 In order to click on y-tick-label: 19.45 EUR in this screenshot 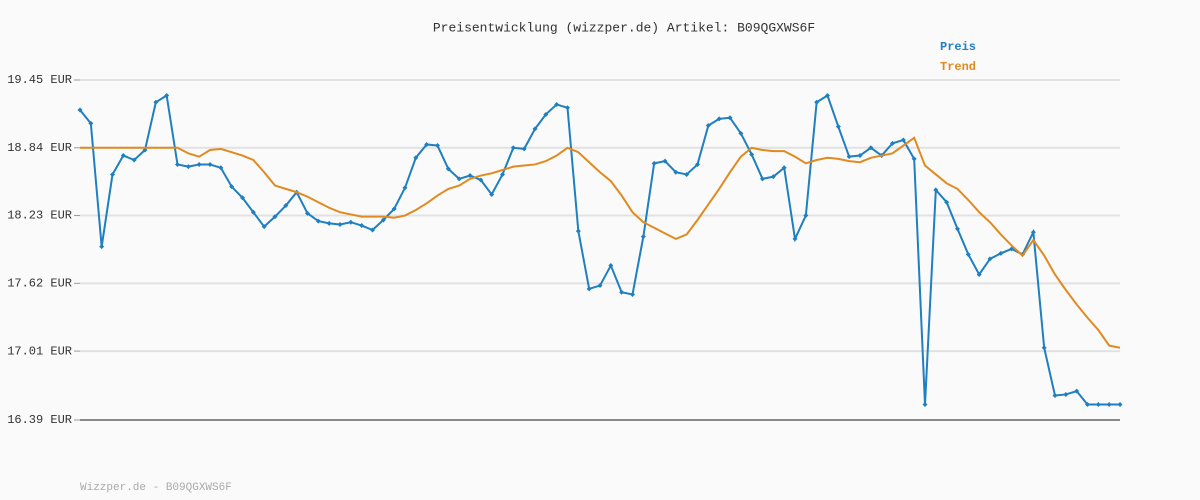, I will do `click(39, 80)`.